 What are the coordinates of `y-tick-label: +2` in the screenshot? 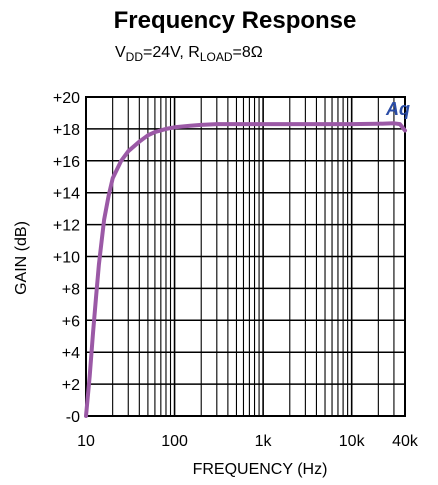 It's located at (71, 385).